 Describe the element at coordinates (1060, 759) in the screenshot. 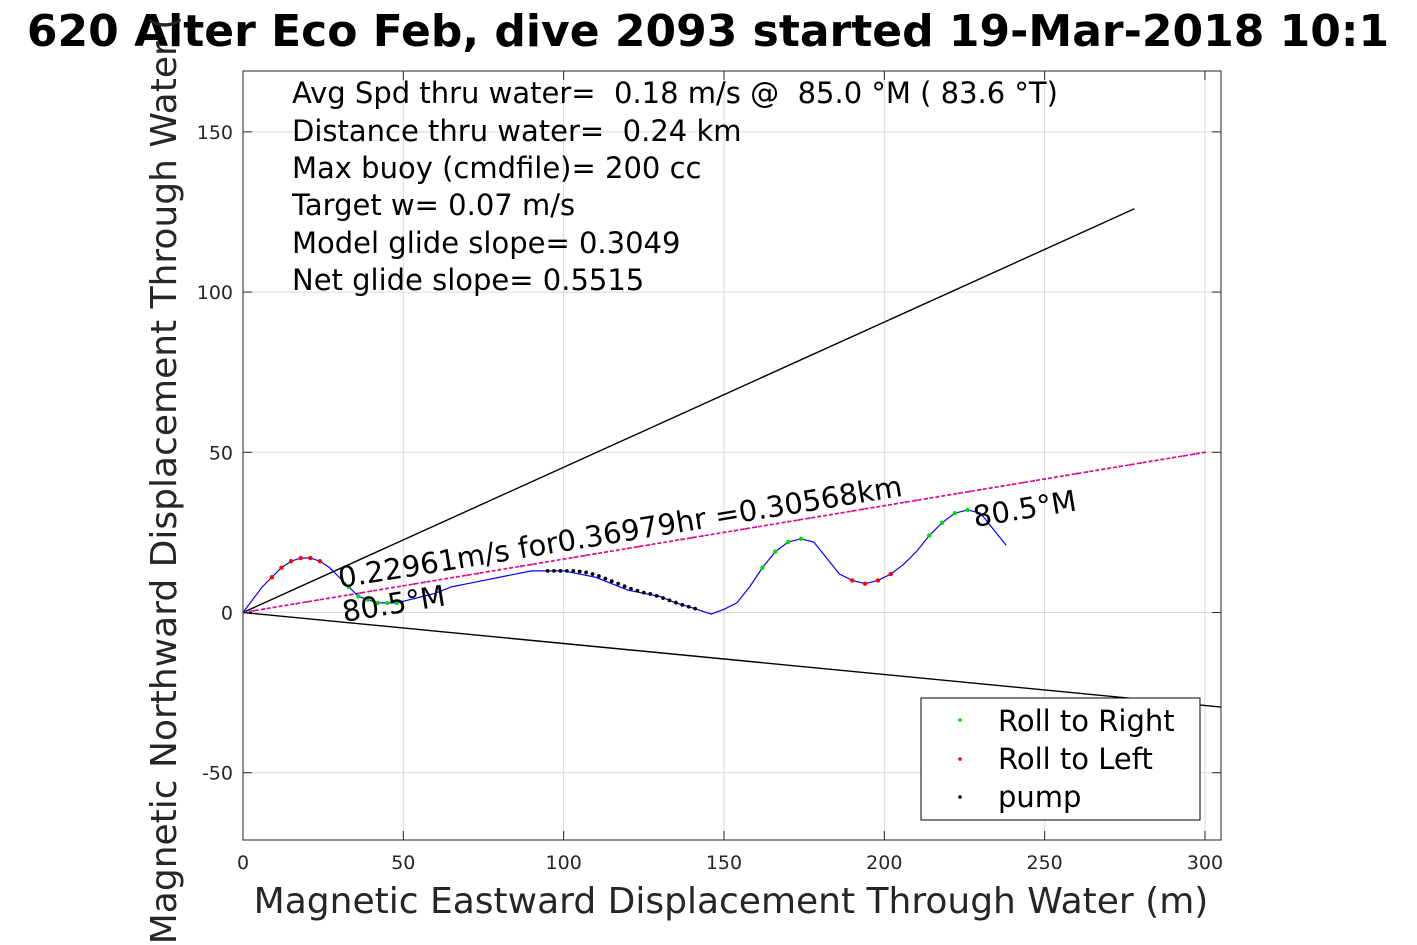

I see `legend-box` at that location.